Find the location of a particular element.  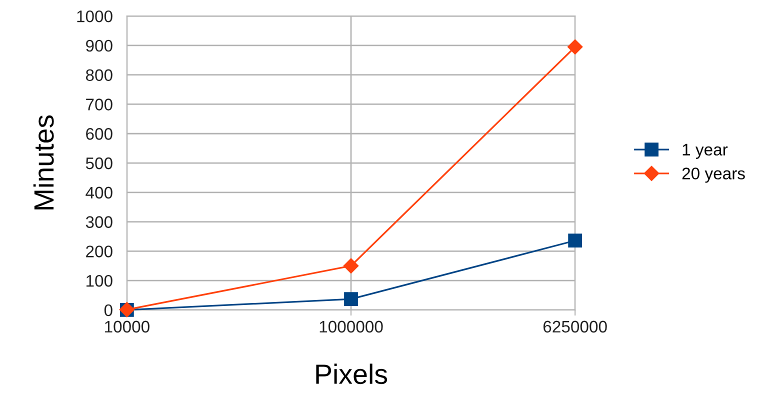

x-tick-label: 6250000 is located at coordinates (575, 326).